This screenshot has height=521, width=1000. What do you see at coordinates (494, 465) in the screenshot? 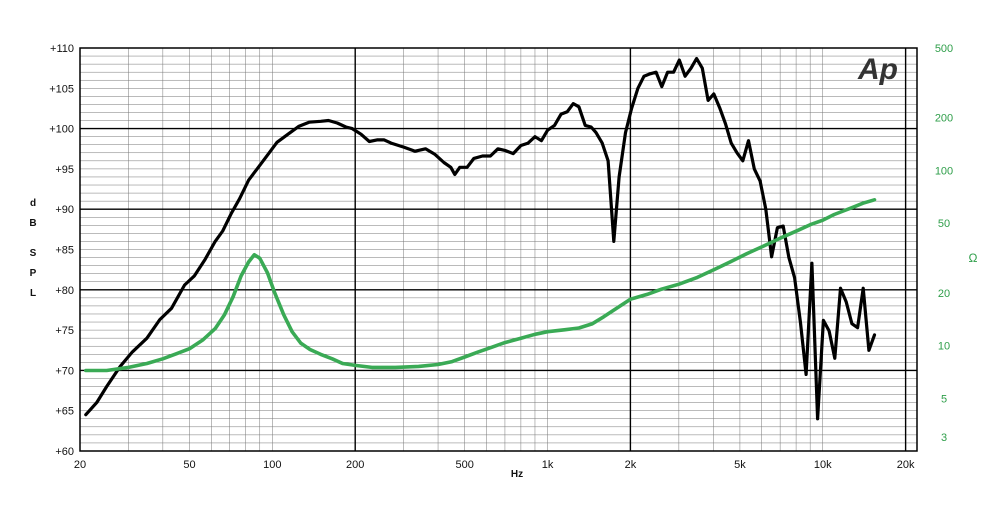
I see `x-tick-labels: 20 50 100 200 500 1k 2k 5k 10k 20k` at bounding box center [494, 465].